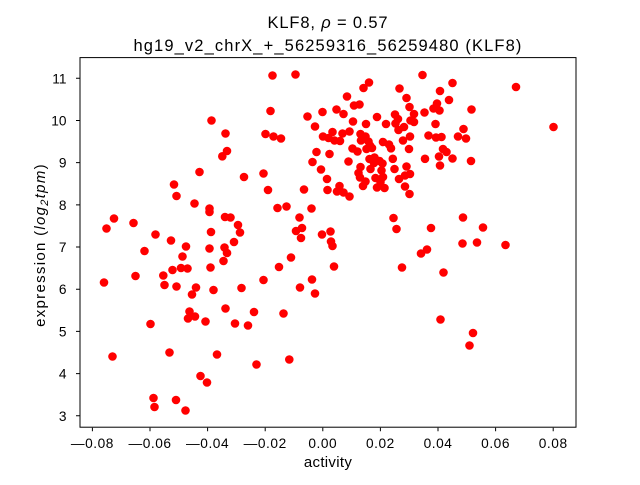 The image size is (640, 485). What do you see at coordinates (327, 46) in the screenshot?
I see `svg-text:hg19_v2_chrX_+_56259316_562594: hg19_v2_chrX_+_56259316_56259480 (KLF8)` at bounding box center [327, 46].